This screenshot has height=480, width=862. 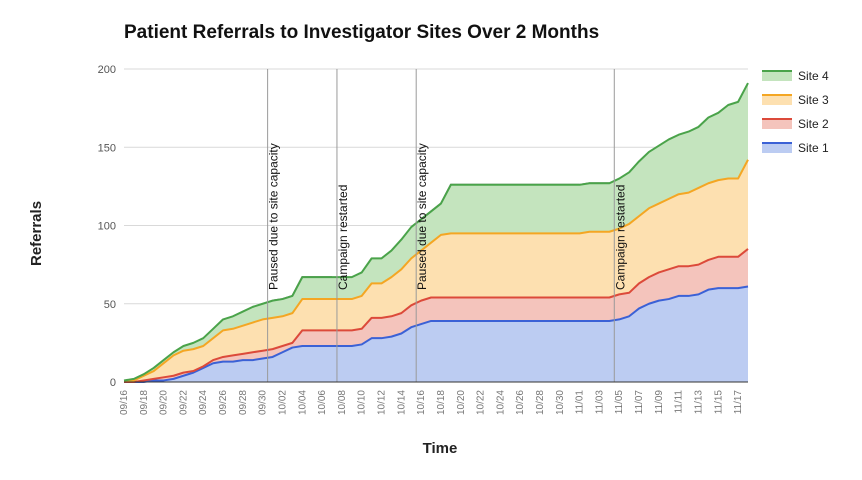 What do you see at coordinates (698, 402) in the screenshot?
I see `x-tick-label: 11/13` at bounding box center [698, 402].